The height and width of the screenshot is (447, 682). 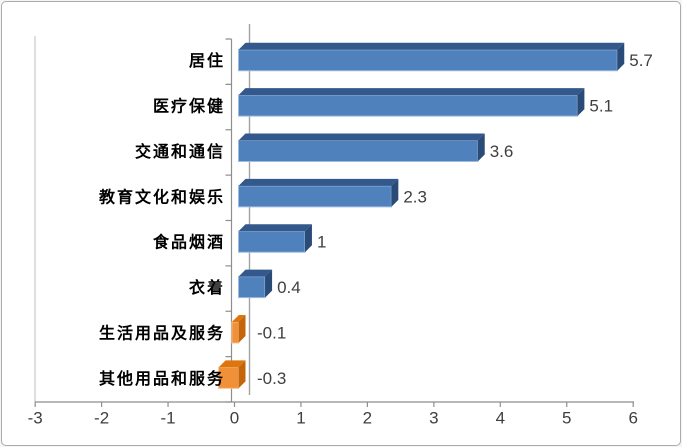 I want to click on x-axis-tick-label: 4, so click(x=500, y=418).